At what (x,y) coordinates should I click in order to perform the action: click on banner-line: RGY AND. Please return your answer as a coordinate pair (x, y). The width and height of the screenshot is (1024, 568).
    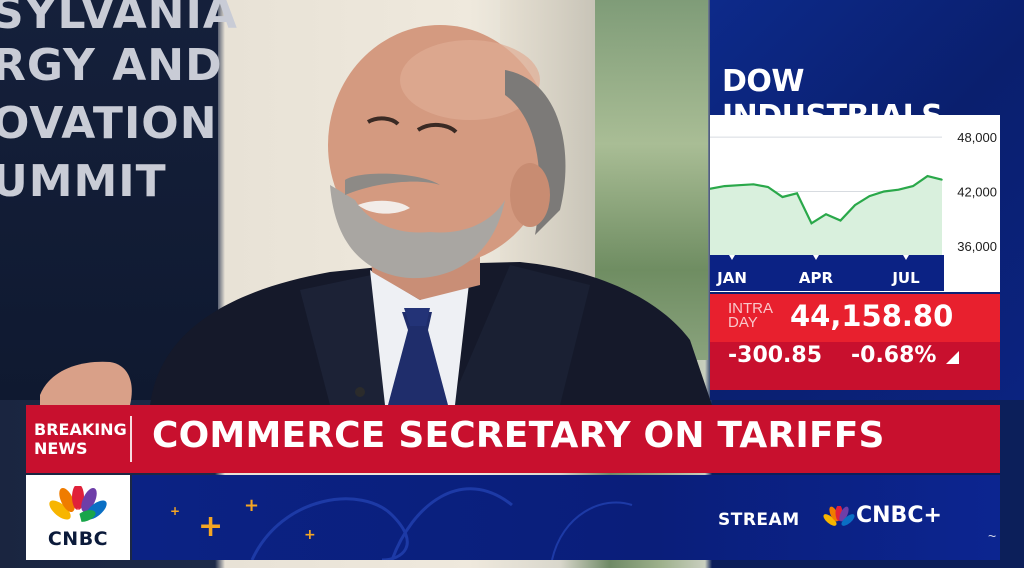
    Looking at the image, I should click on (111, 65).